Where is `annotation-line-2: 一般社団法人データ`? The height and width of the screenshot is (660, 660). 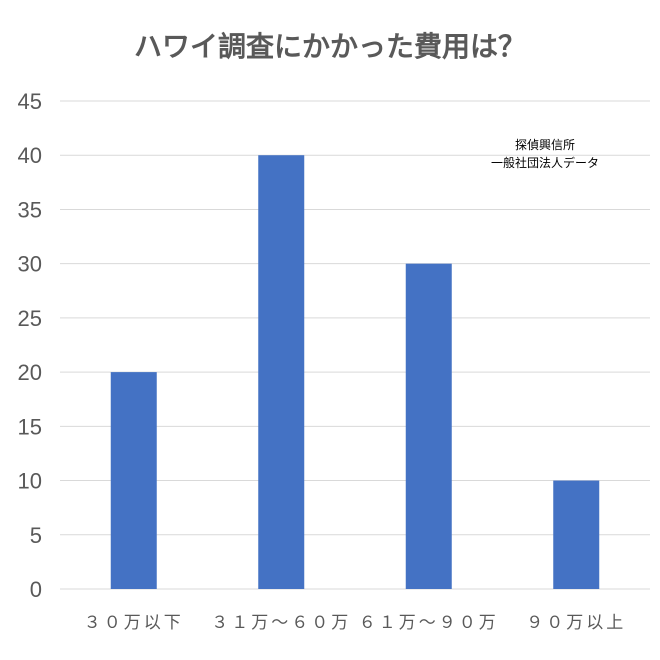
annotation-line-2: 一般社団法人データ is located at coordinates (545, 162).